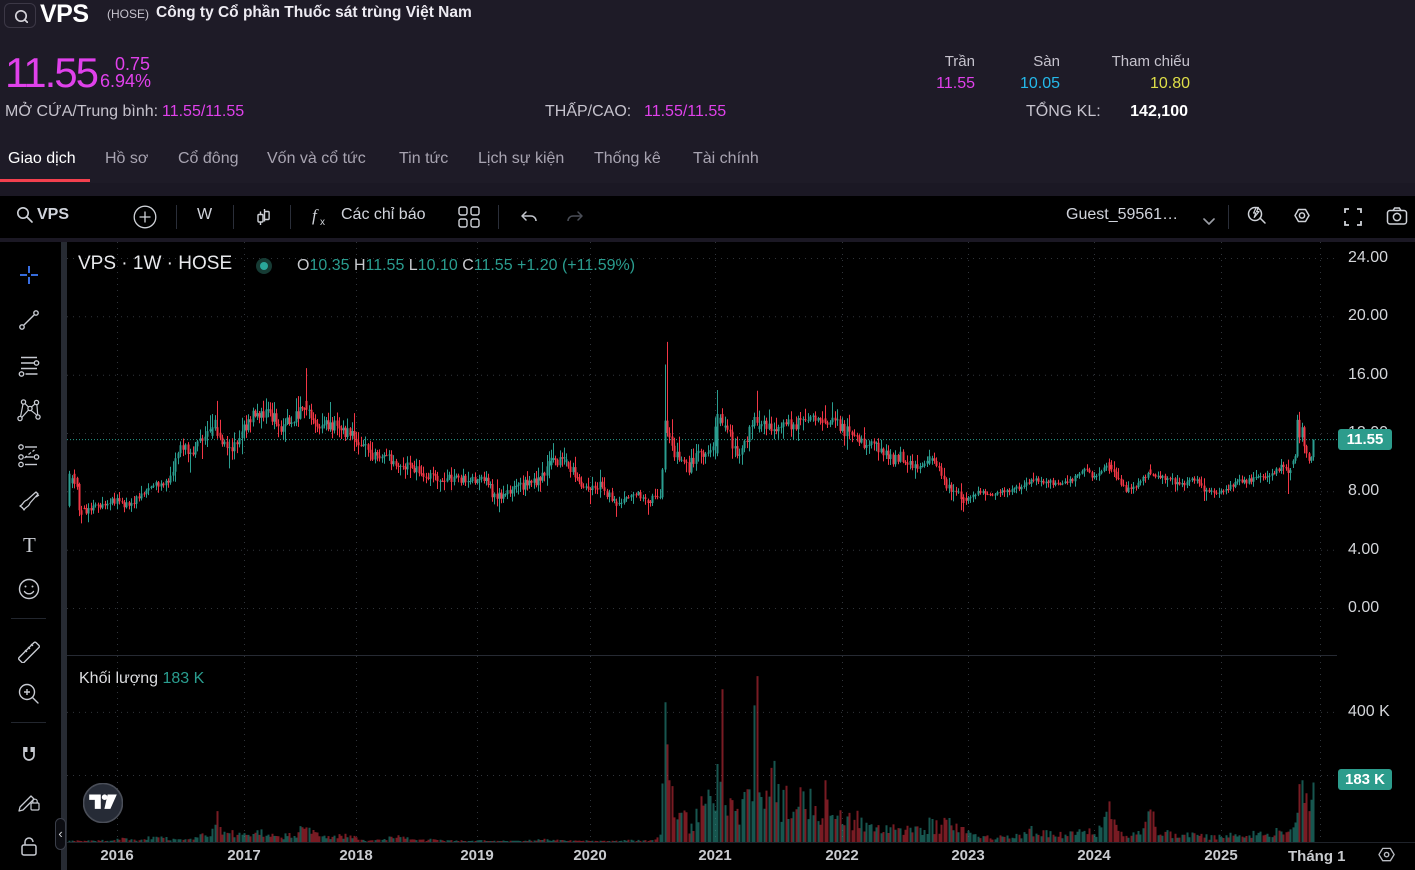  I want to click on svg-text: T, so click(29, 545).